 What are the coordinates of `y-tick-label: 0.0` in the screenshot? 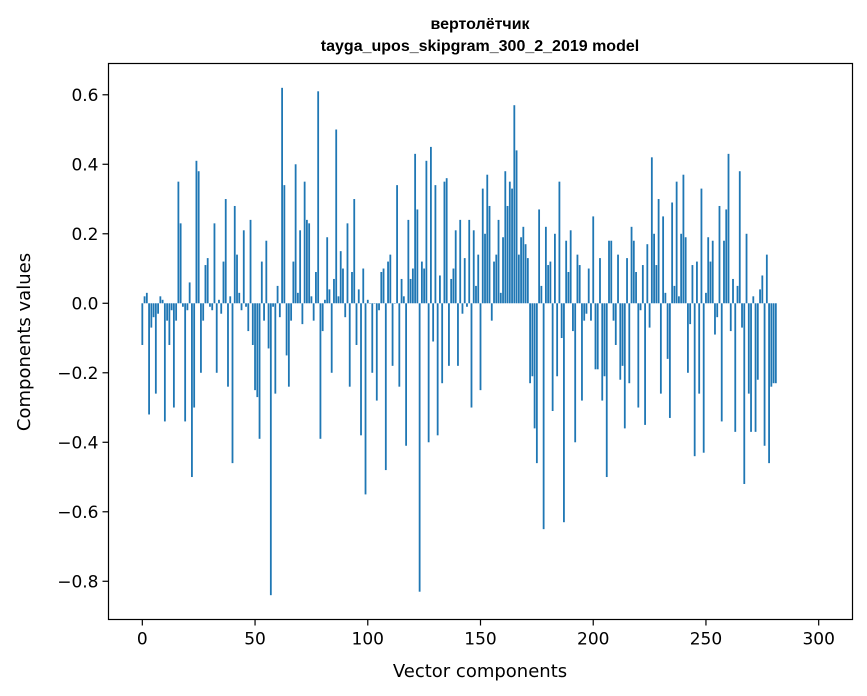 It's located at (84, 304).